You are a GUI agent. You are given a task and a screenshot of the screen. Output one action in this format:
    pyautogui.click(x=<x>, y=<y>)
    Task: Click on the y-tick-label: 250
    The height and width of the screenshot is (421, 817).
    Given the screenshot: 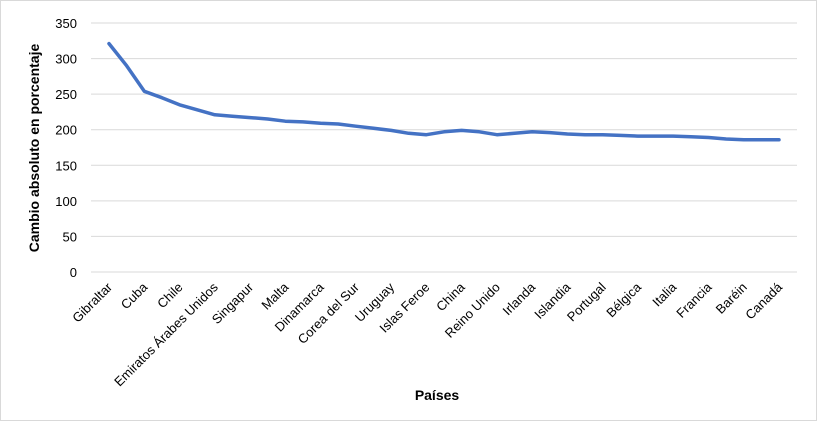 What is the action you would take?
    pyautogui.click(x=66, y=94)
    